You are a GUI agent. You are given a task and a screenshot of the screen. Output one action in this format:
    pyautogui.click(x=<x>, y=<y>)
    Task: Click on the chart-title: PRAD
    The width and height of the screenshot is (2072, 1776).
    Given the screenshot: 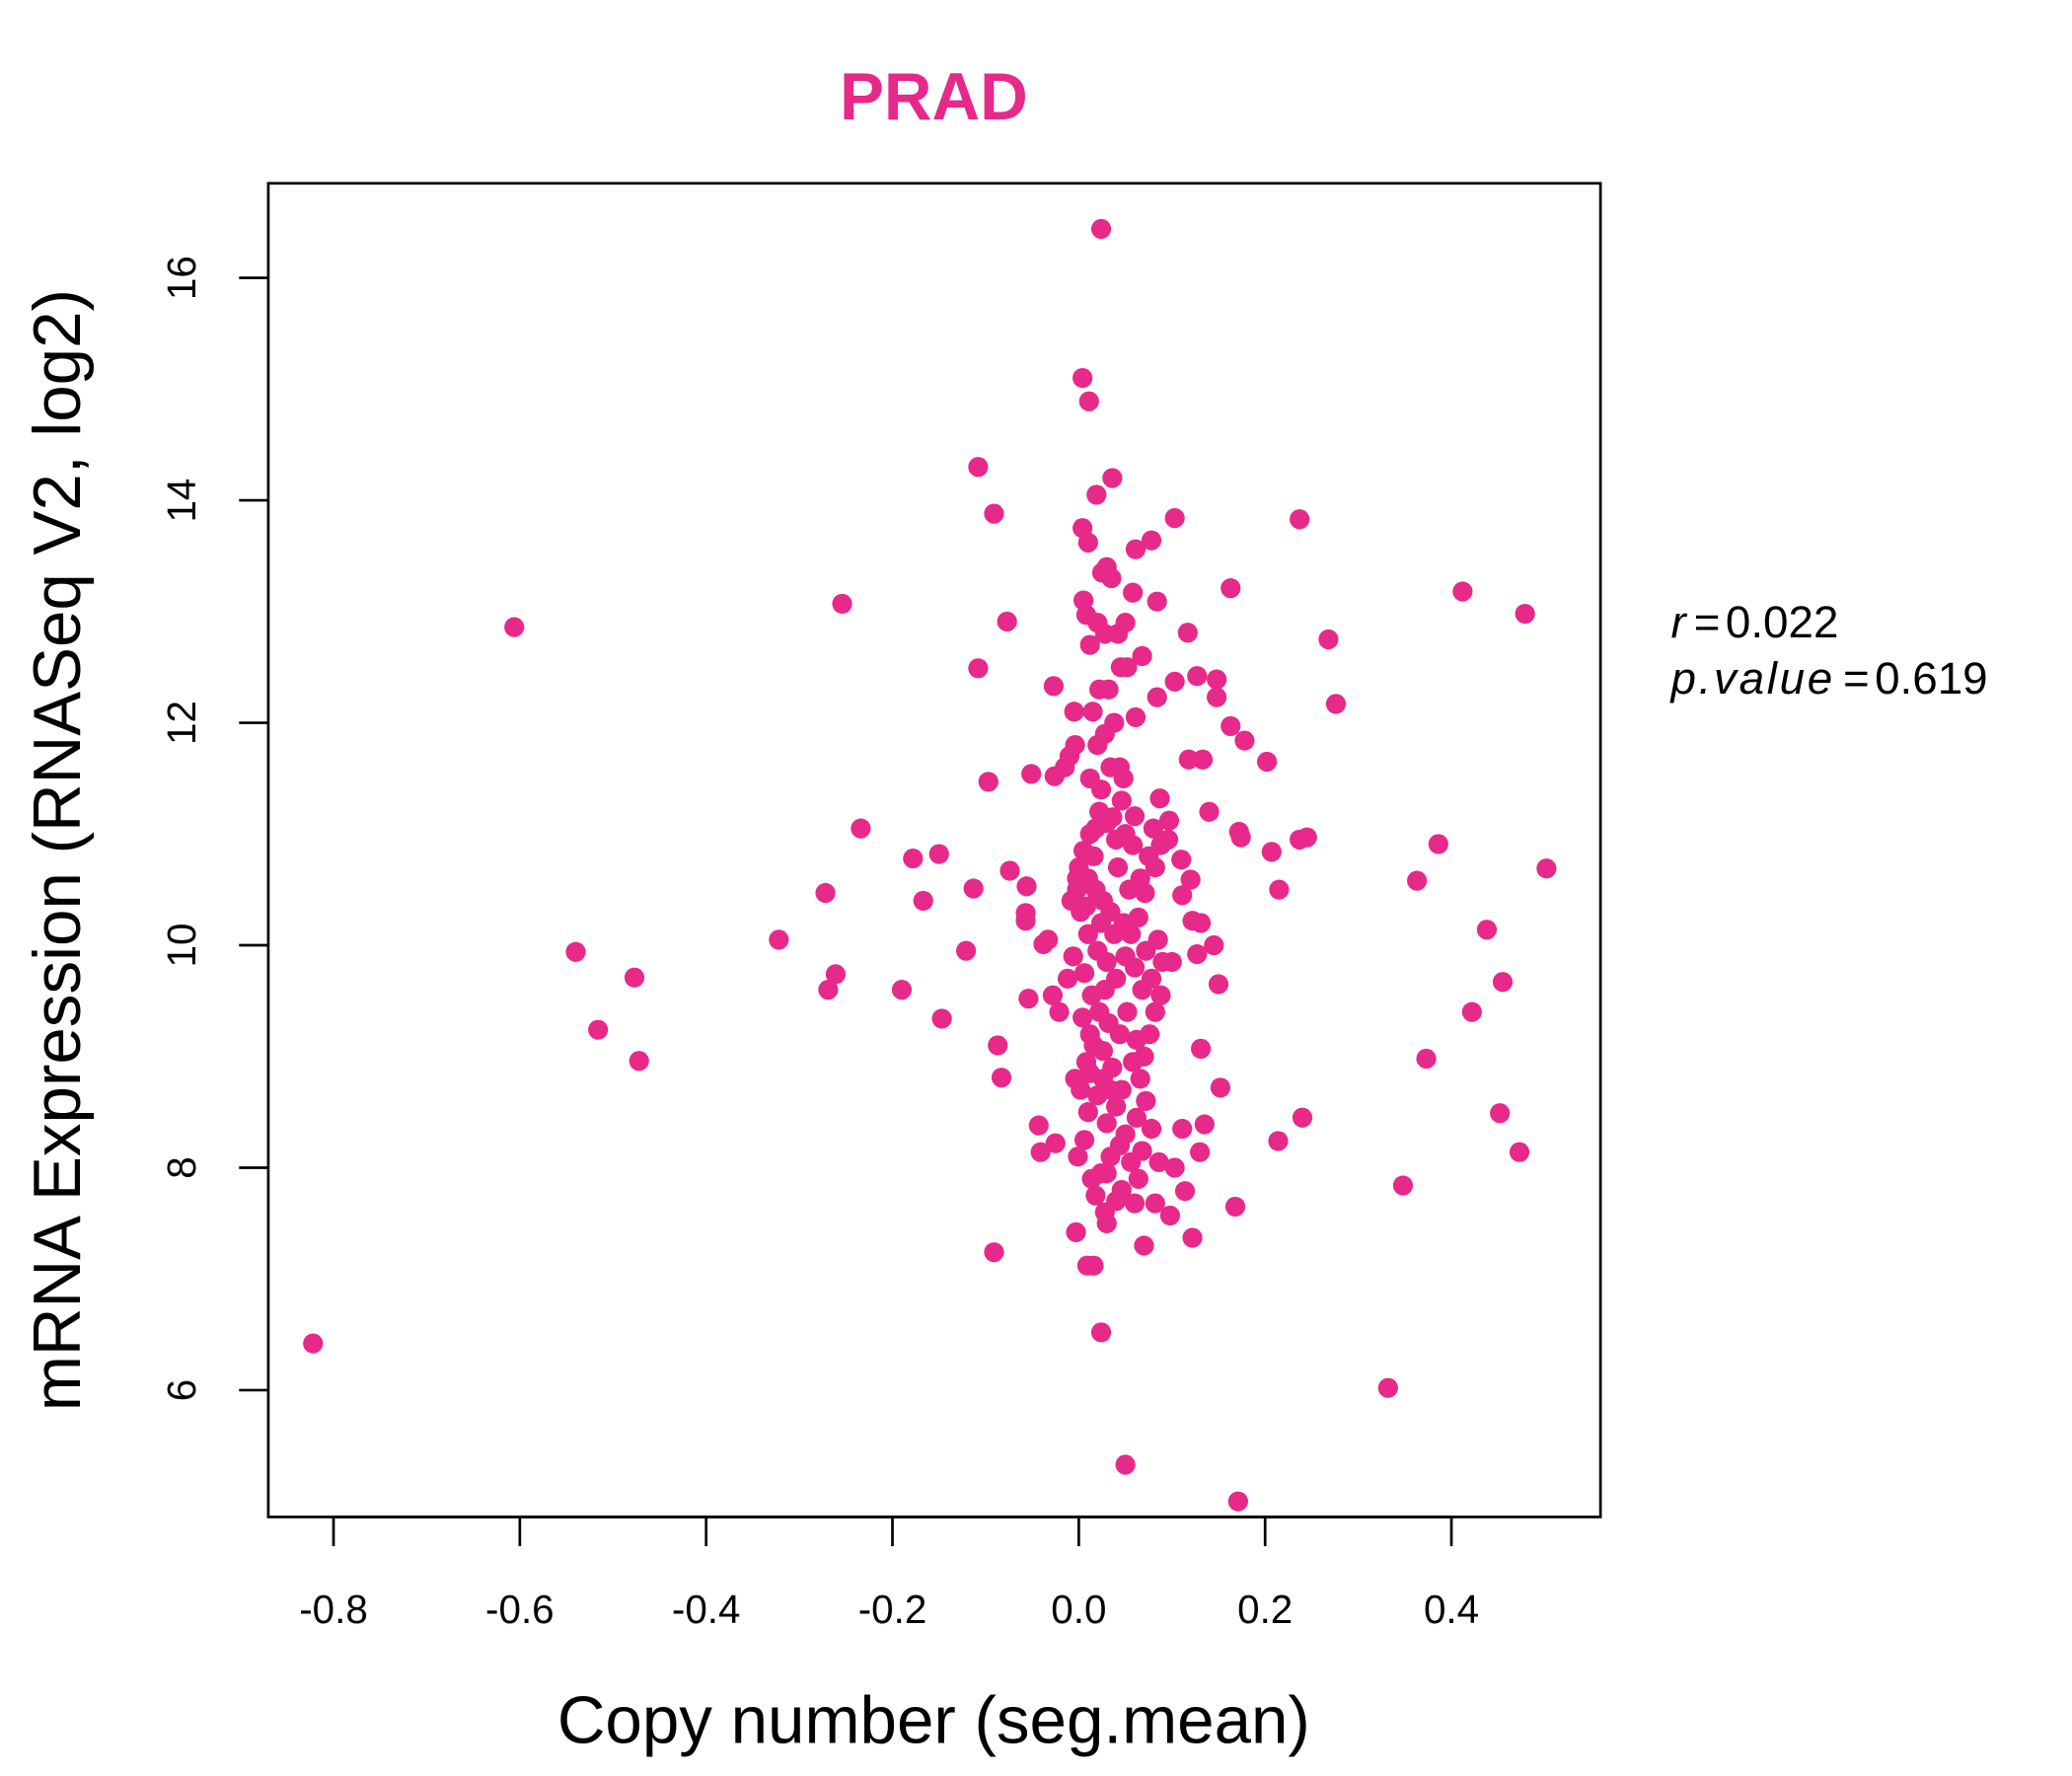 What is the action you would take?
    pyautogui.click(x=934, y=97)
    